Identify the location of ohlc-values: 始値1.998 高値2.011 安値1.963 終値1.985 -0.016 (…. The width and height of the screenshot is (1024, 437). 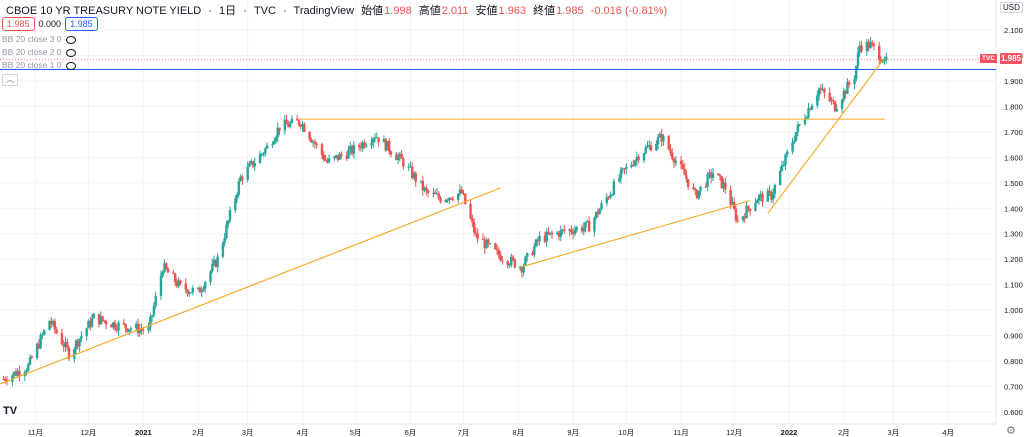
(514, 11).